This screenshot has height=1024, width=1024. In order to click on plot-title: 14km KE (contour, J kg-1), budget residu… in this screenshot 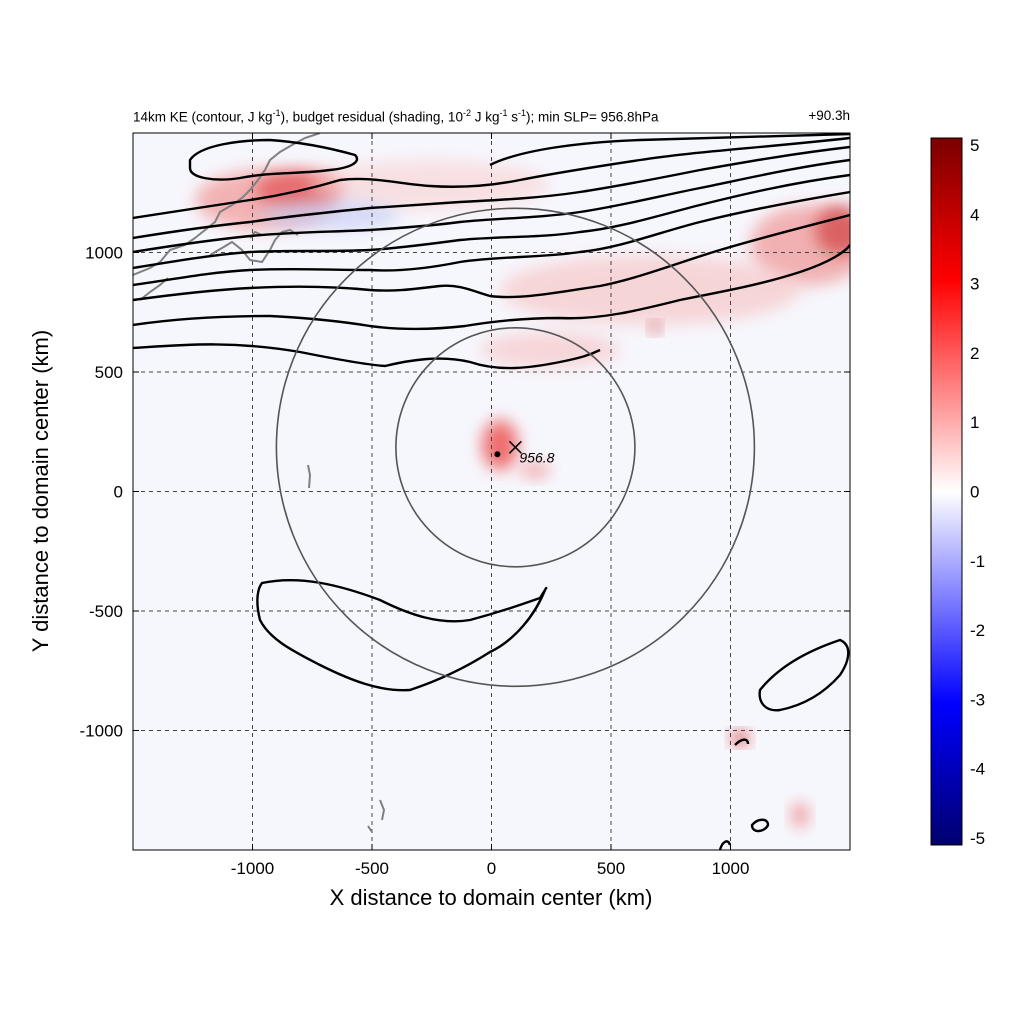, I will do `click(396, 116)`.